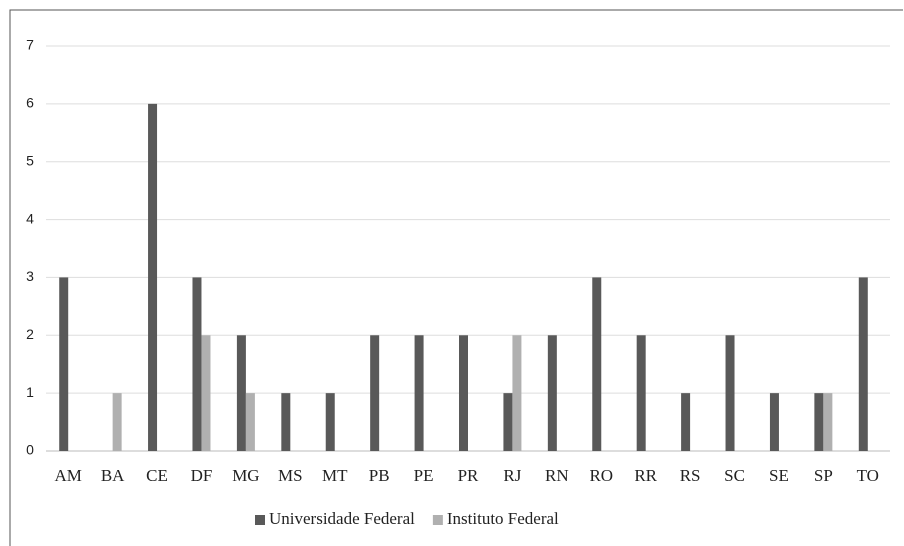 This screenshot has height=546, width=904. Describe the element at coordinates (868, 475) in the screenshot. I see `x-tick-label: TO` at that location.